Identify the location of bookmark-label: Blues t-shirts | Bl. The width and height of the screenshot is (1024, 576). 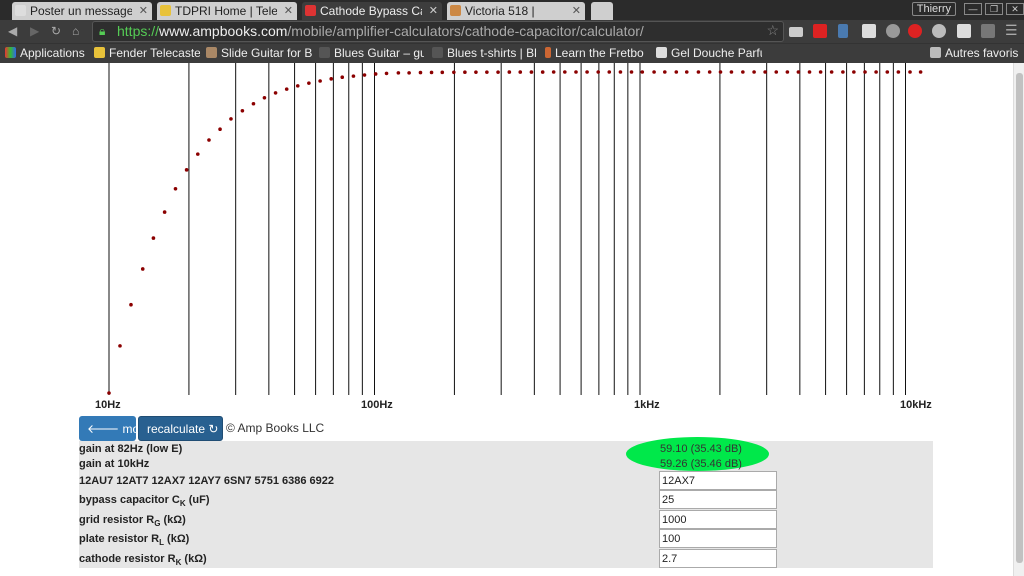
(492, 53).